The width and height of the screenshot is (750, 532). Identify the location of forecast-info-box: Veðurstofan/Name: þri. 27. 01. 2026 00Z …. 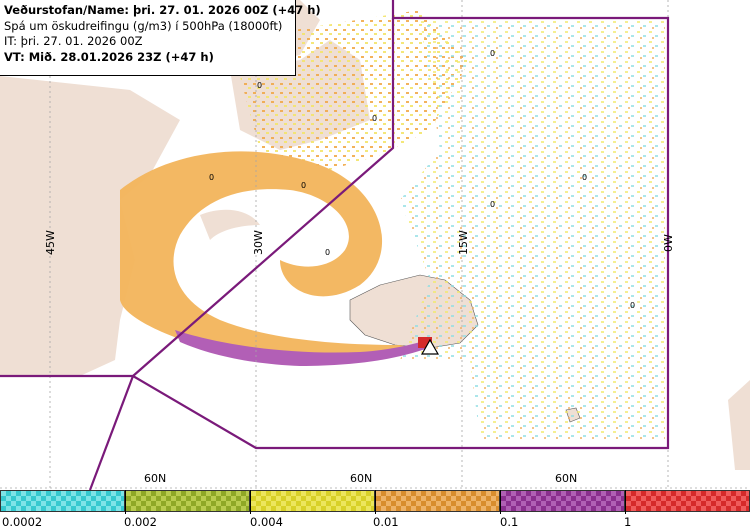
(160, 38).